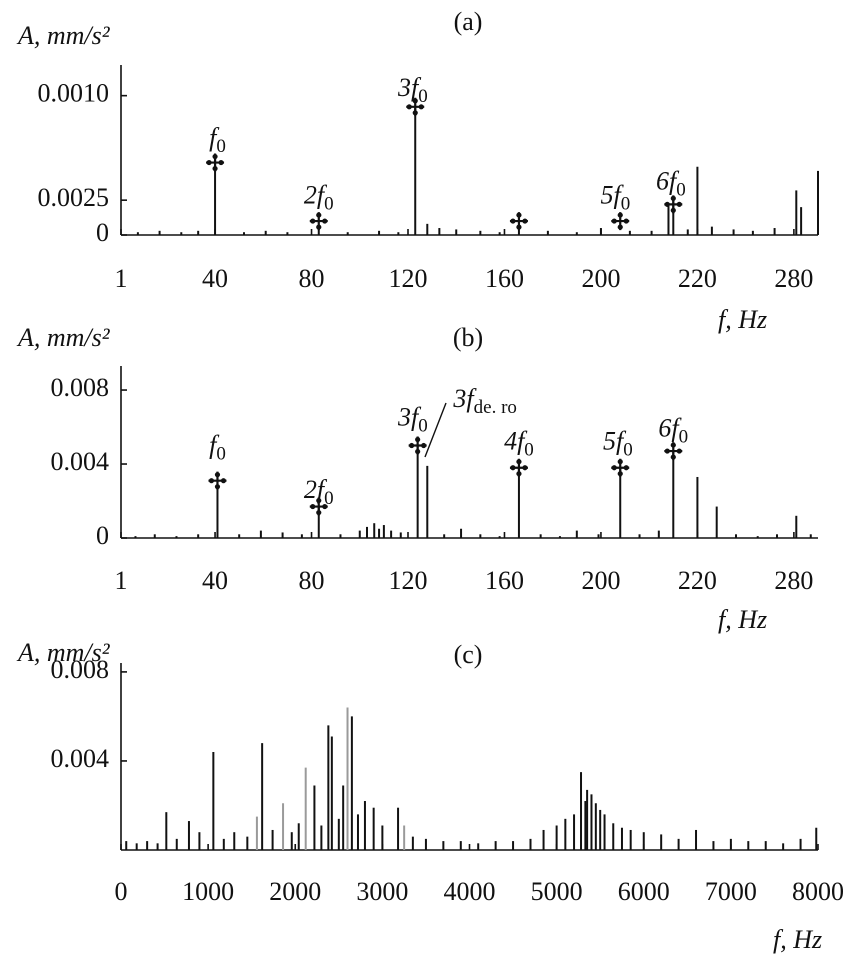 This screenshot has height=965, width=865. I want to click on harmonic-name: 4f, so click(516, 441).